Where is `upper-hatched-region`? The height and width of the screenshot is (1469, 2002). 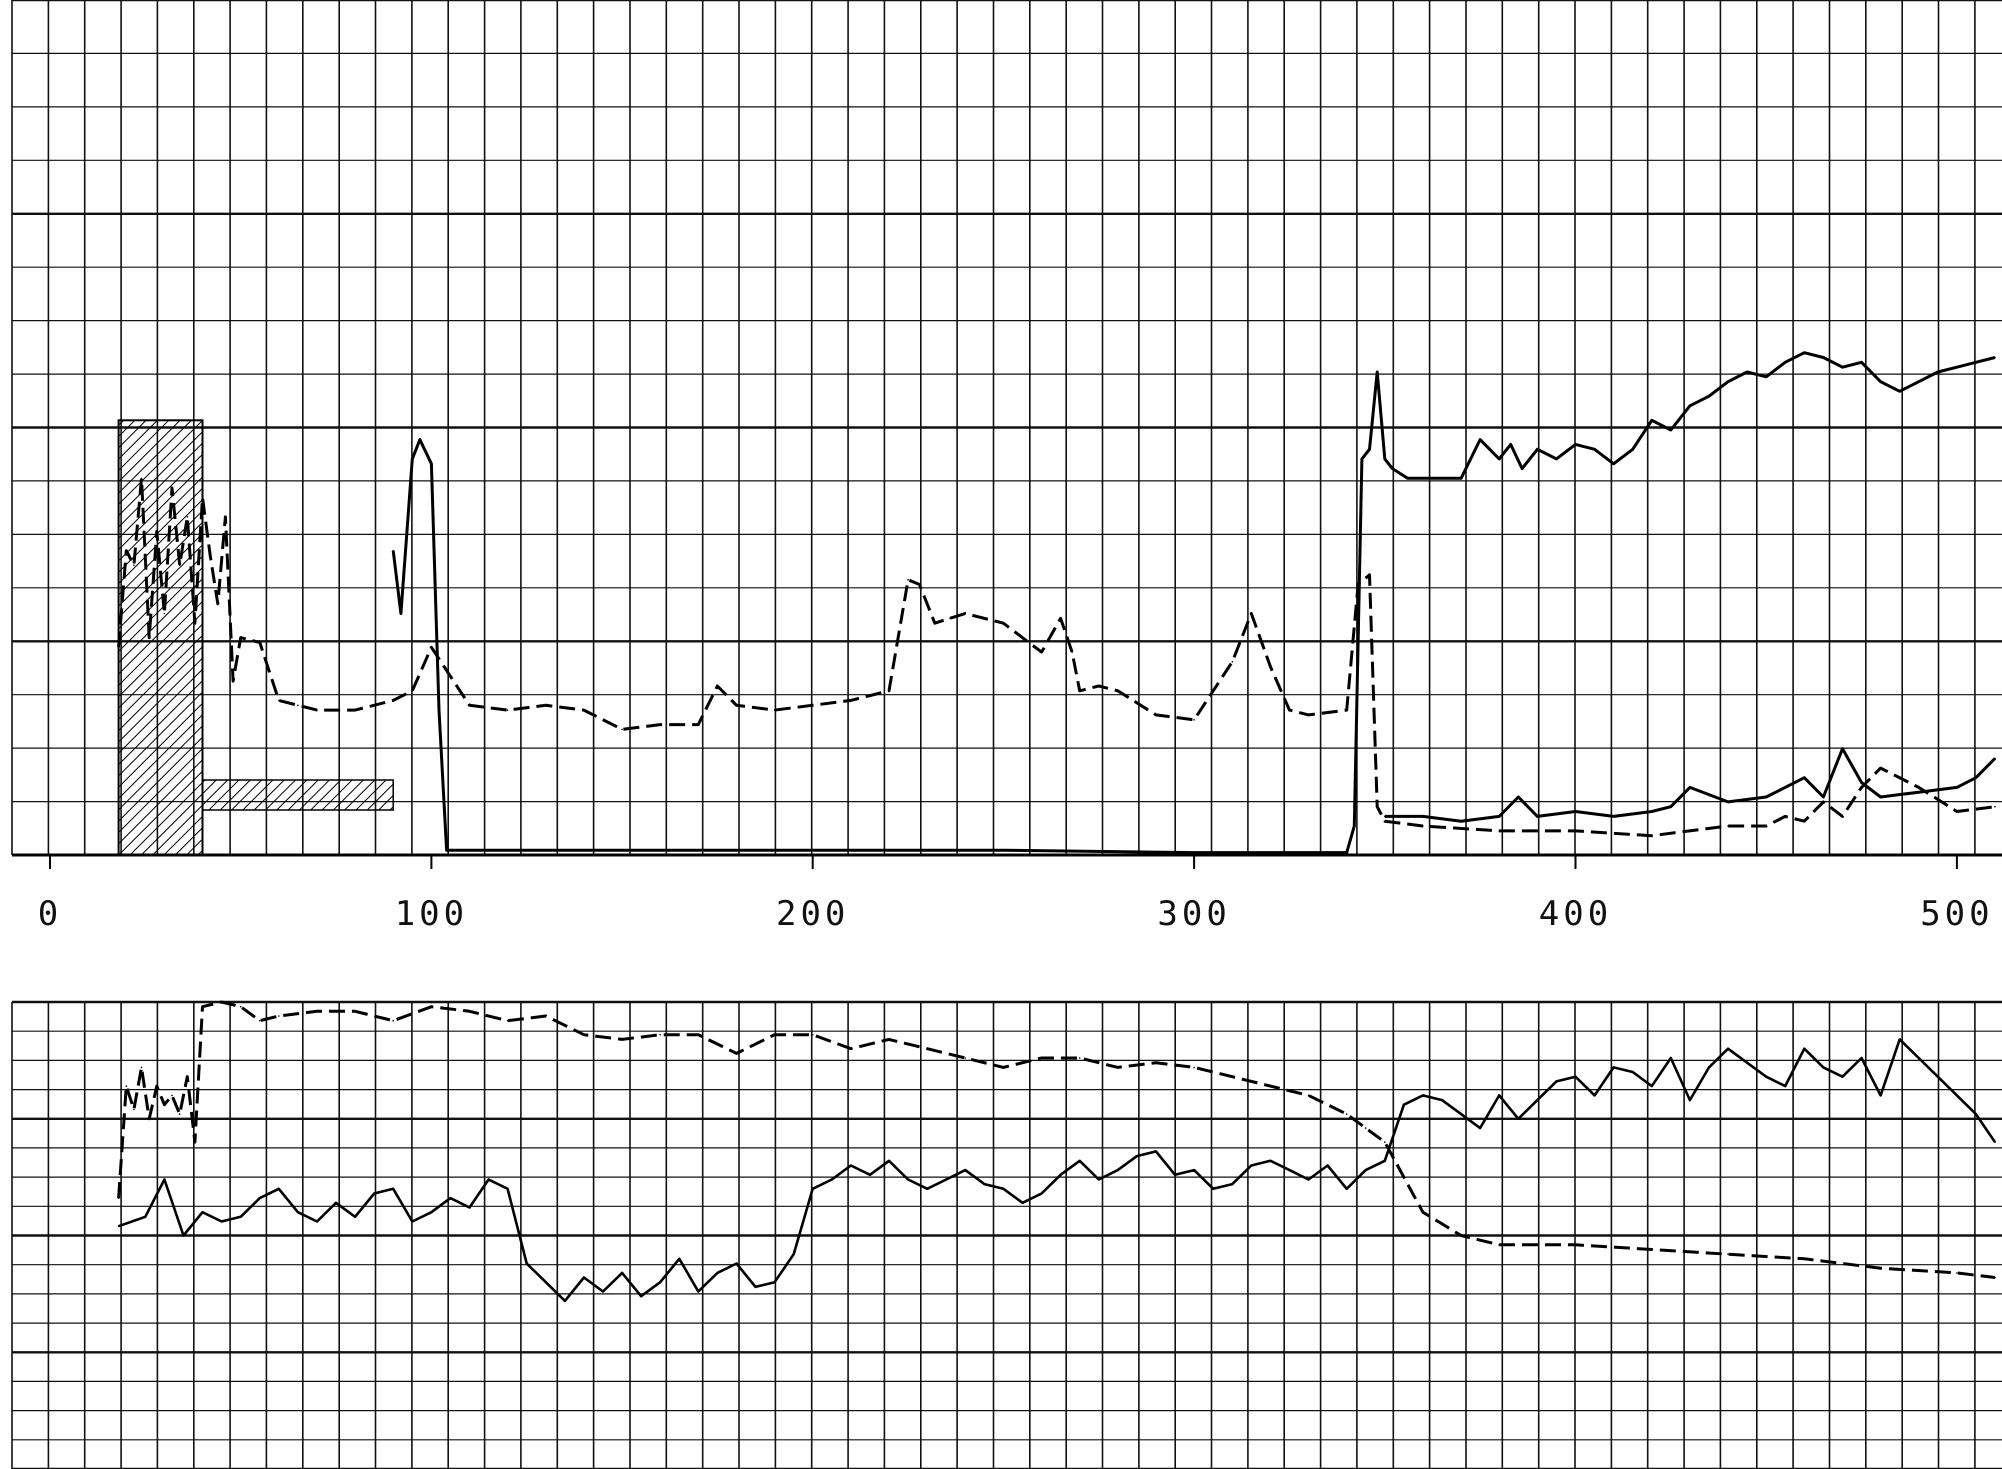
upper-hatched-region is located at coordinates (255, 637).